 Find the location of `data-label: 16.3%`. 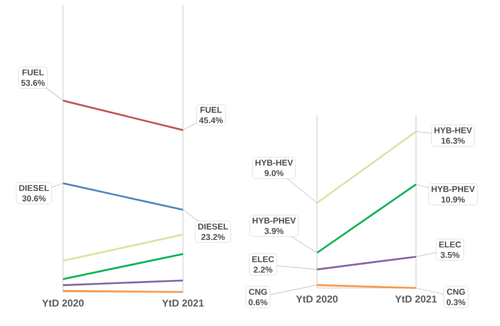

data-label: 16.3% is located at coordinates (453, 141).